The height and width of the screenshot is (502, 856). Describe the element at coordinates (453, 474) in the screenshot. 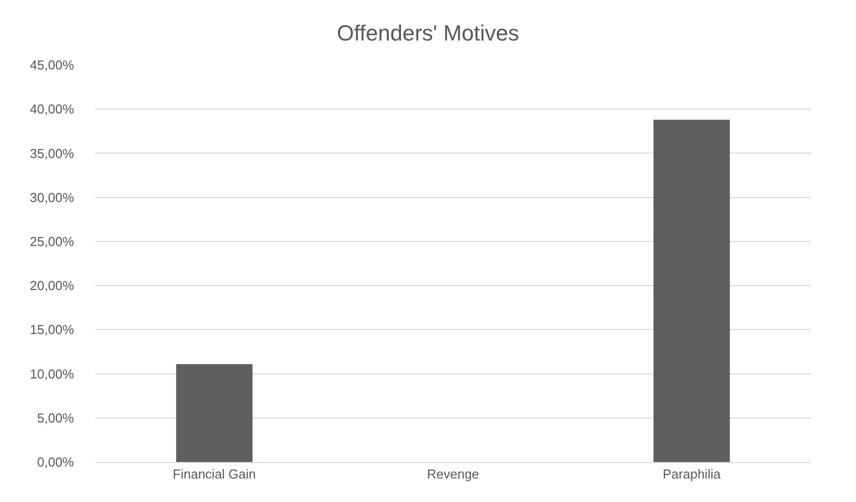

I see `x-tick-label: Revenge` at that location.